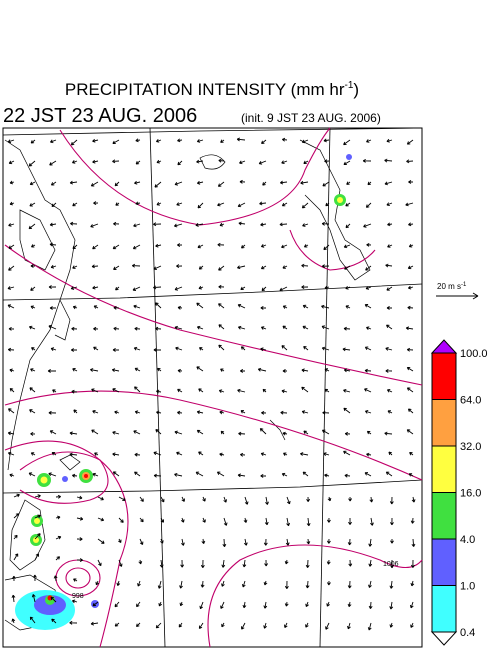 The width and height of the screenshot is (500, 650). I want to click on colorbar-label: 4.0, so click(467, 540).